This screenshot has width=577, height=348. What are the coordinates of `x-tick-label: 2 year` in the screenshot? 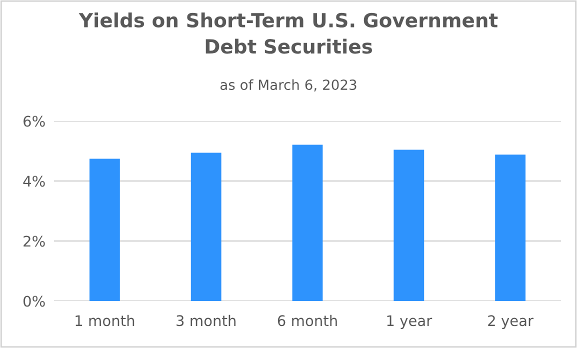 It's located at (511, 322).